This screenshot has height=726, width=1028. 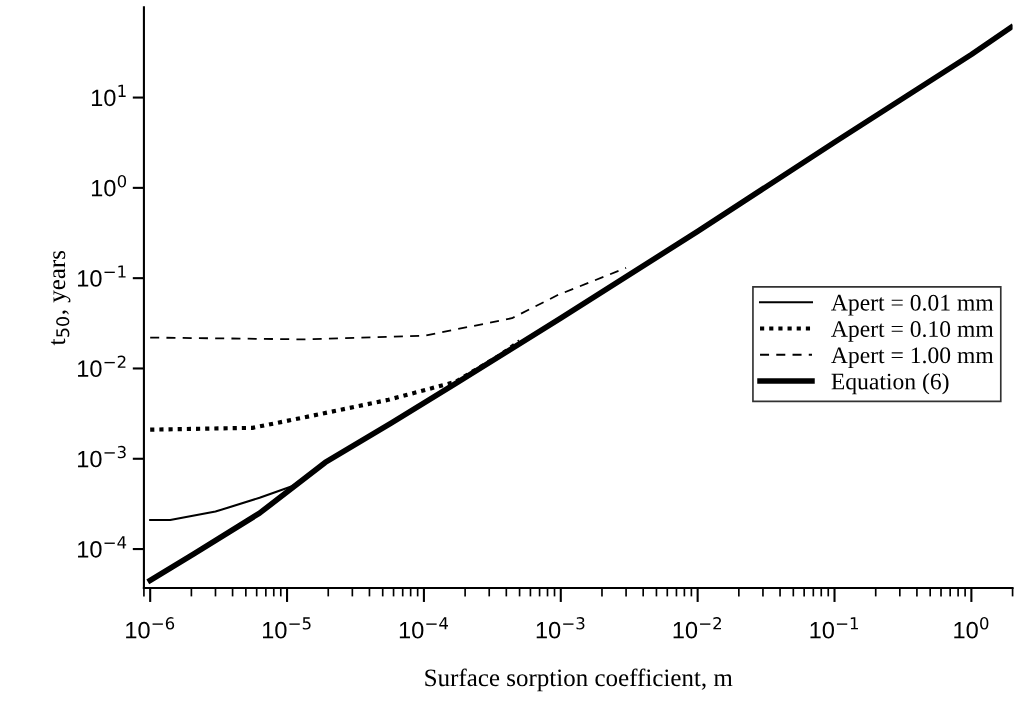 What do you see at coordinates (102, 276) in the screenshot?
I see `y-tick-label: 10$^{−1}$` at bounding box center [102, 276].